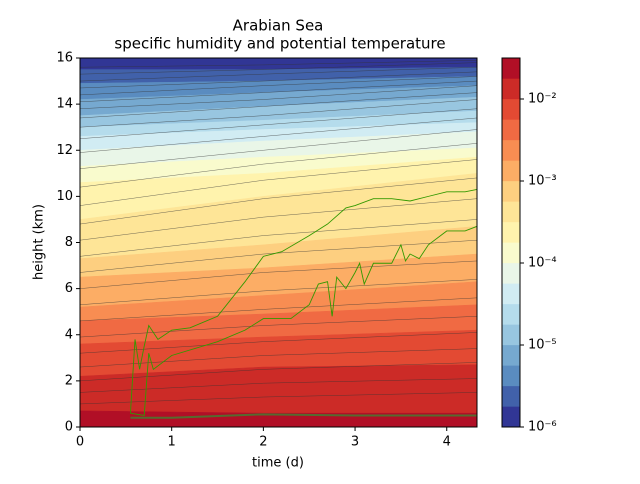 This screenshot has height=484, width=640. Describe the element at coordinates (303, 416) in the screenshot. I see `series-line` at that location.